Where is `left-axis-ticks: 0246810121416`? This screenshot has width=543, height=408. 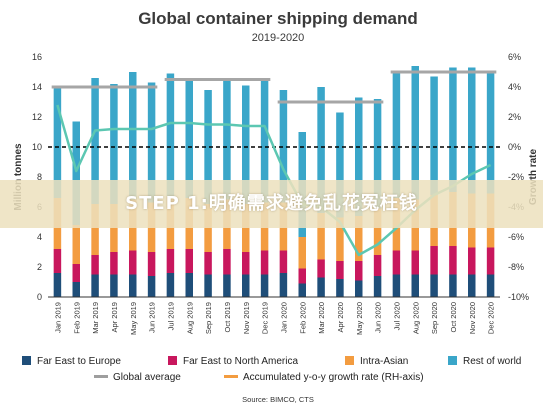 left-axis-ticks: 0246810121416 is located at coordinates (37, 177).